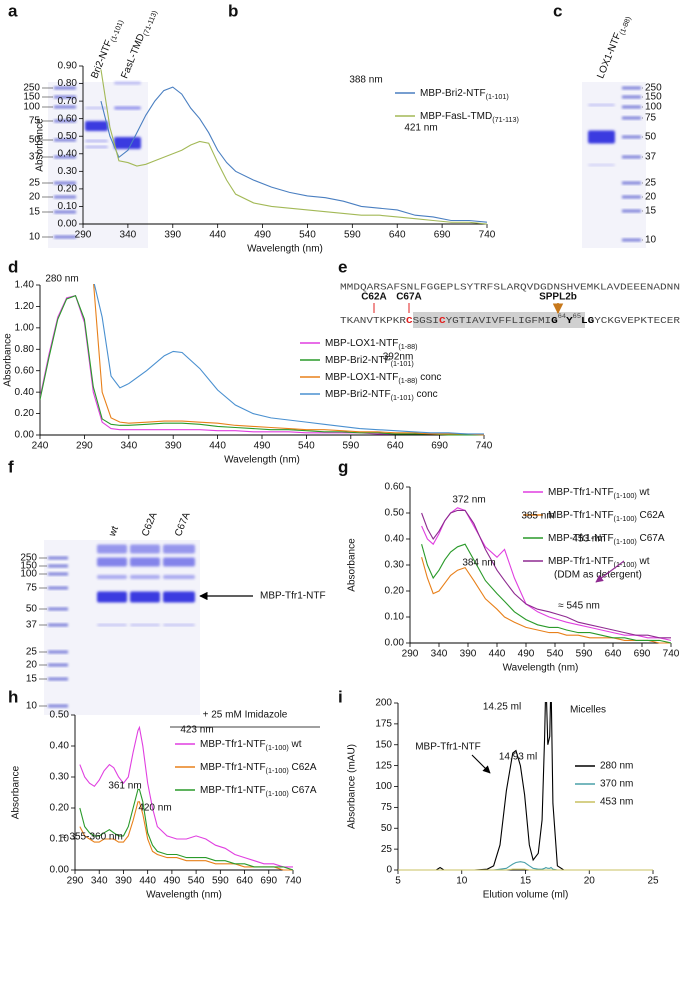  I want to click on tm-highlight, so click(499, 320).